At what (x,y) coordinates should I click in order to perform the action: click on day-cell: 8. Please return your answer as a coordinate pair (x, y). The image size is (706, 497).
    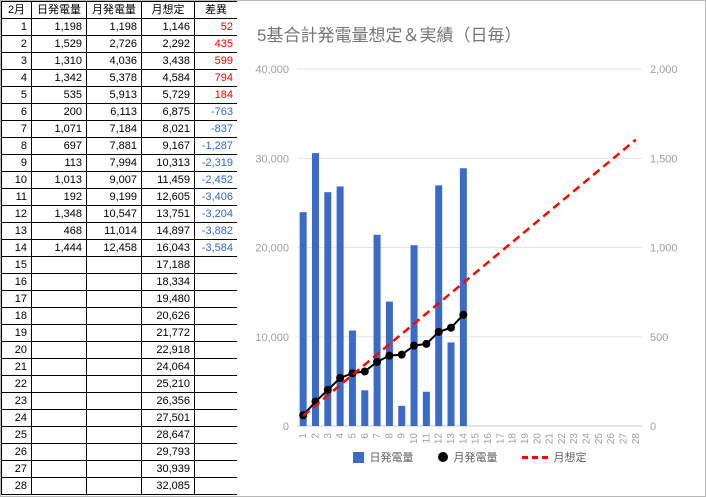
    Looking at the image, I should click on (16, 146).